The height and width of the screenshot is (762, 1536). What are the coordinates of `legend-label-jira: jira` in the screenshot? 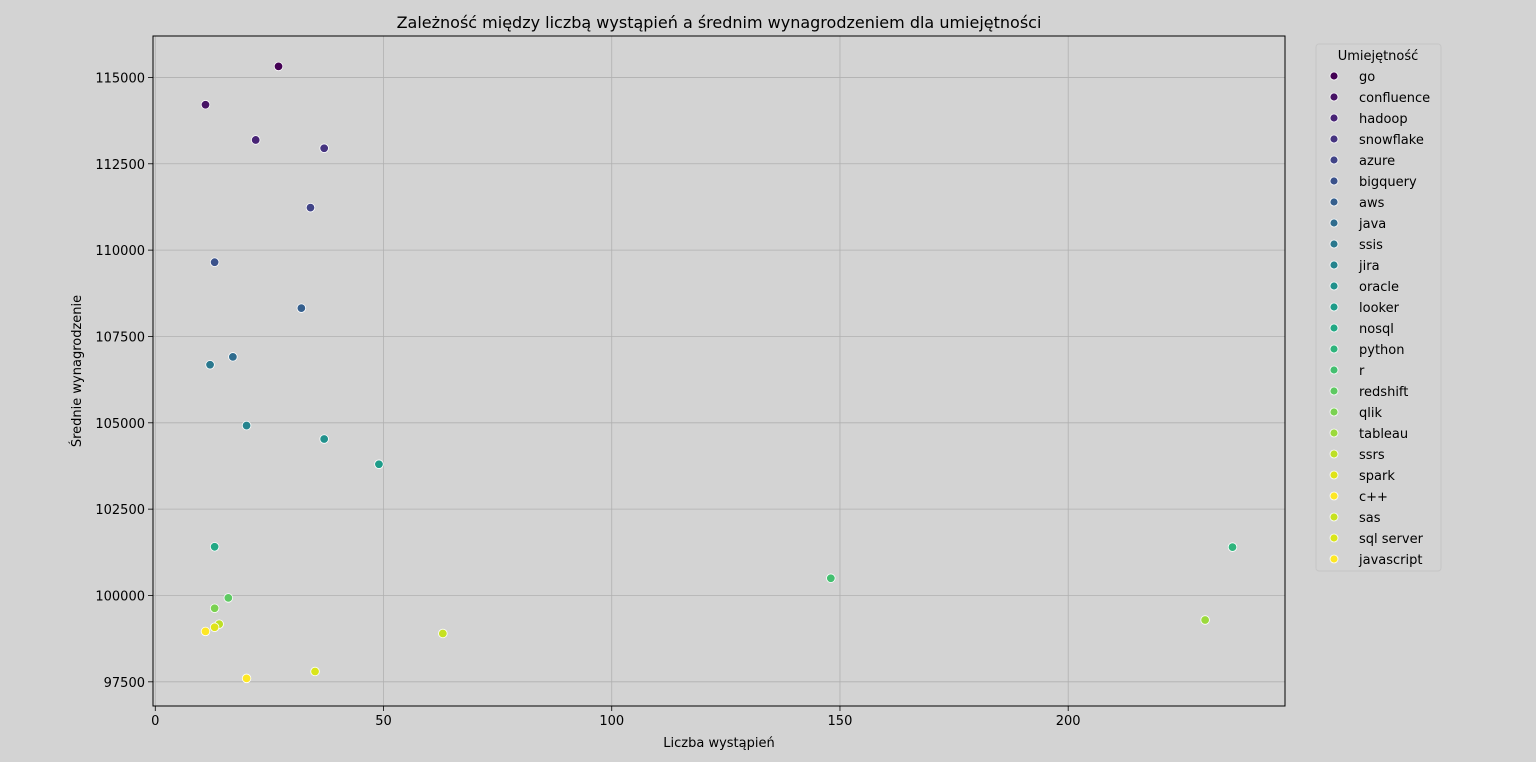 It's located at (1369, 266).